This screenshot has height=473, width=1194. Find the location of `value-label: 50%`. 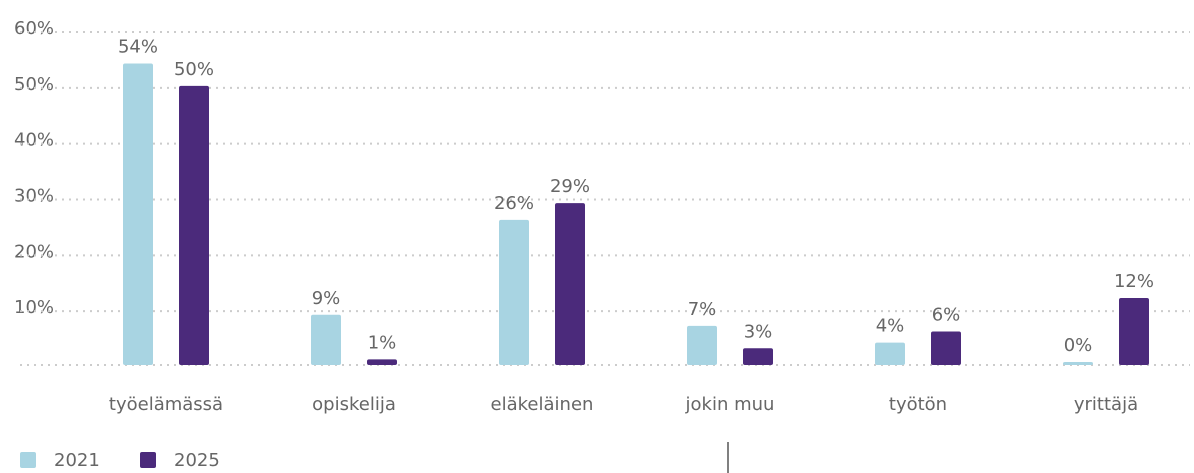

value-label: 50% is located at coordinates (194, 69).